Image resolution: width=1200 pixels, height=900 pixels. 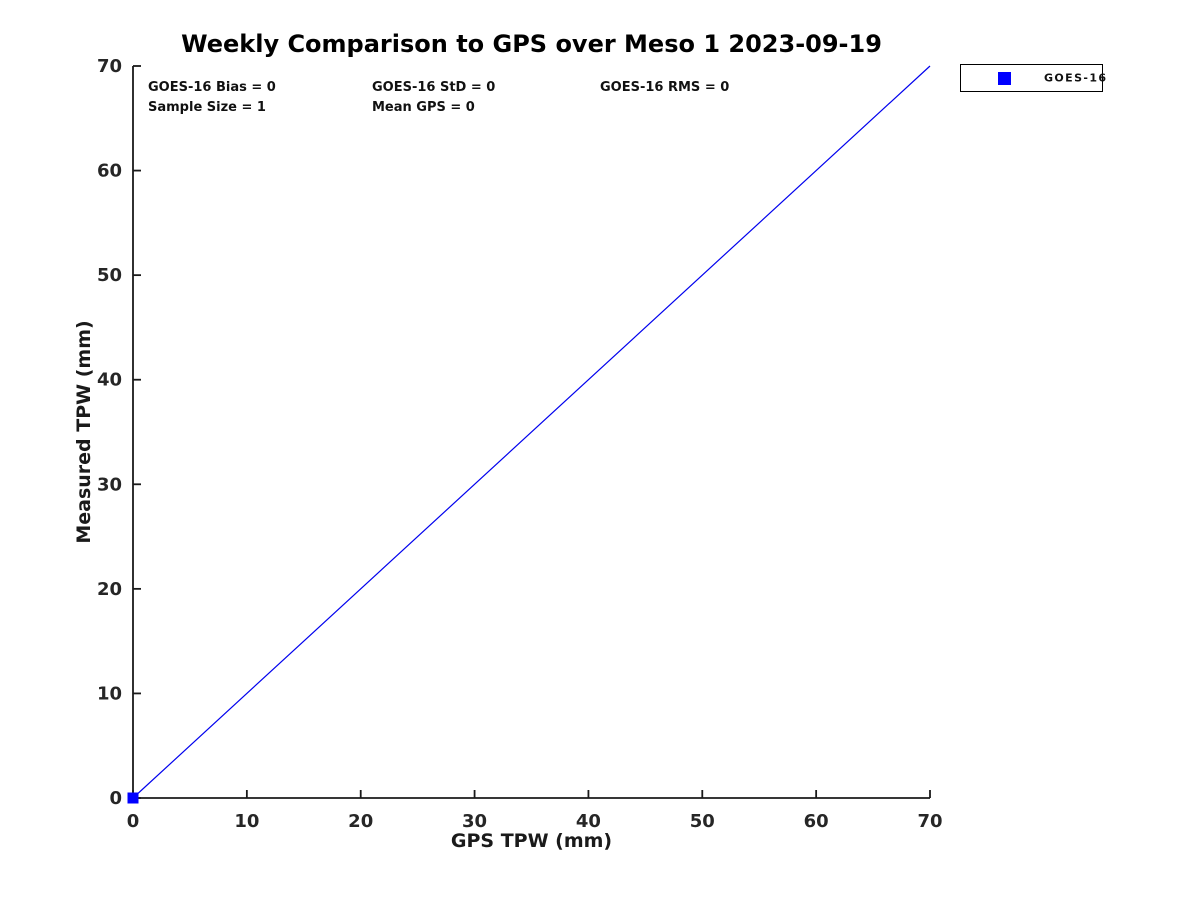 What do you see at coordinates (360, 821) in the screenshot?
I see `x-tick-label: 20` at bounding box center [360, 821].